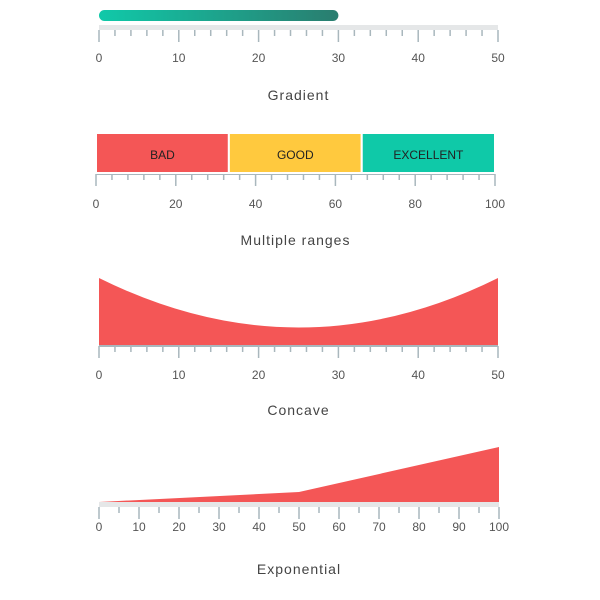  I want to click on tick-label: 70, so click(379, 527).